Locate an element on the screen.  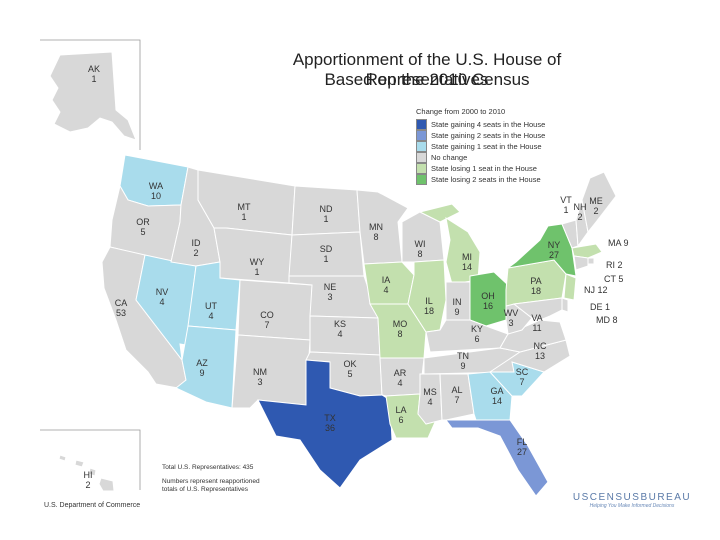
department-name: U.S. Department of Commerce is located at coordinates (92, 505).